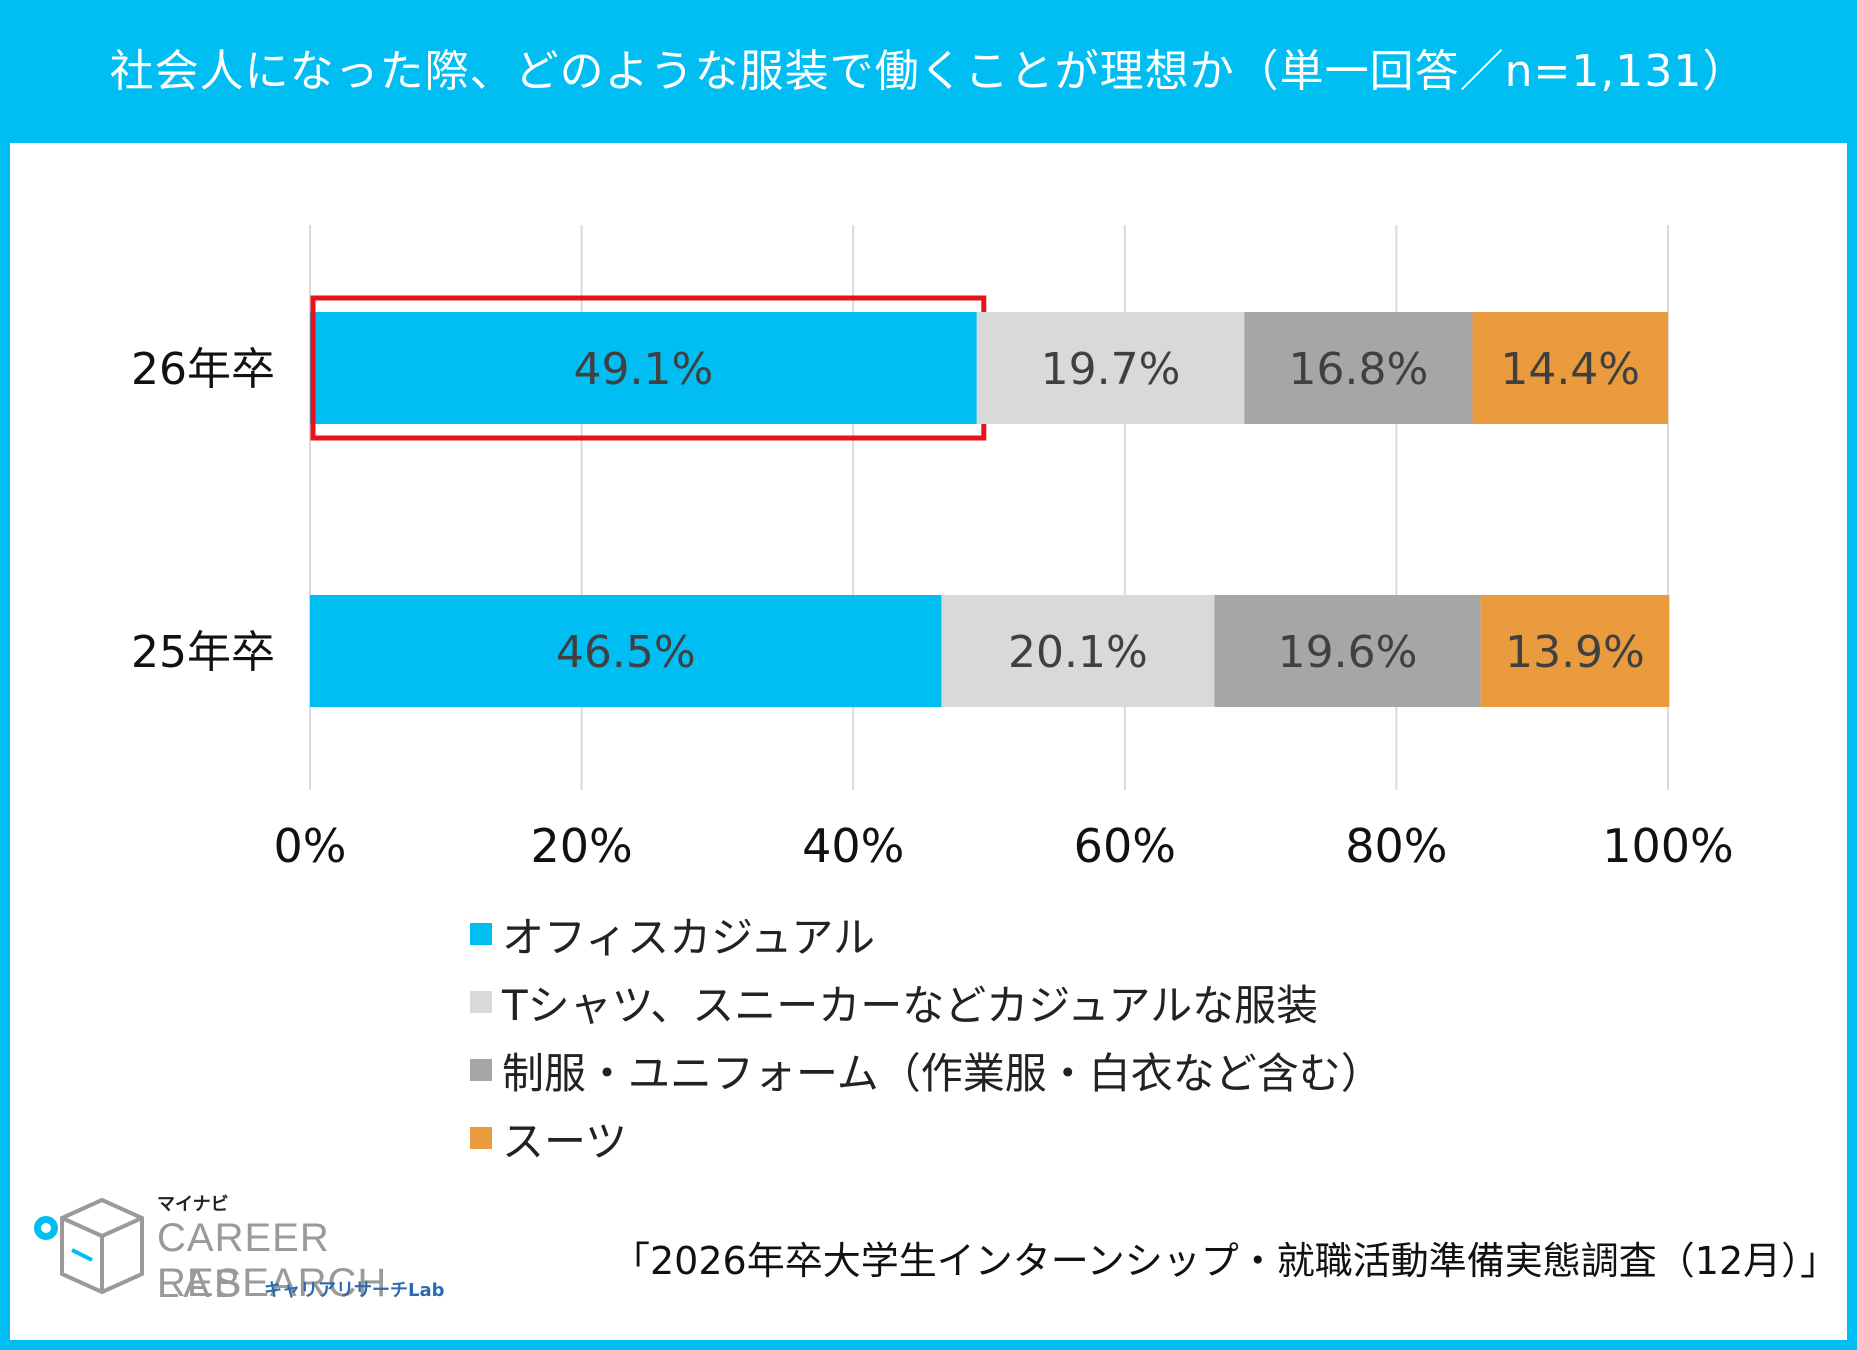 The image size is (1857, 1350). Describe the element at coordinates (193, 1204) in the screenshot. I see `logo-brand-text: マイナビ` at that location.